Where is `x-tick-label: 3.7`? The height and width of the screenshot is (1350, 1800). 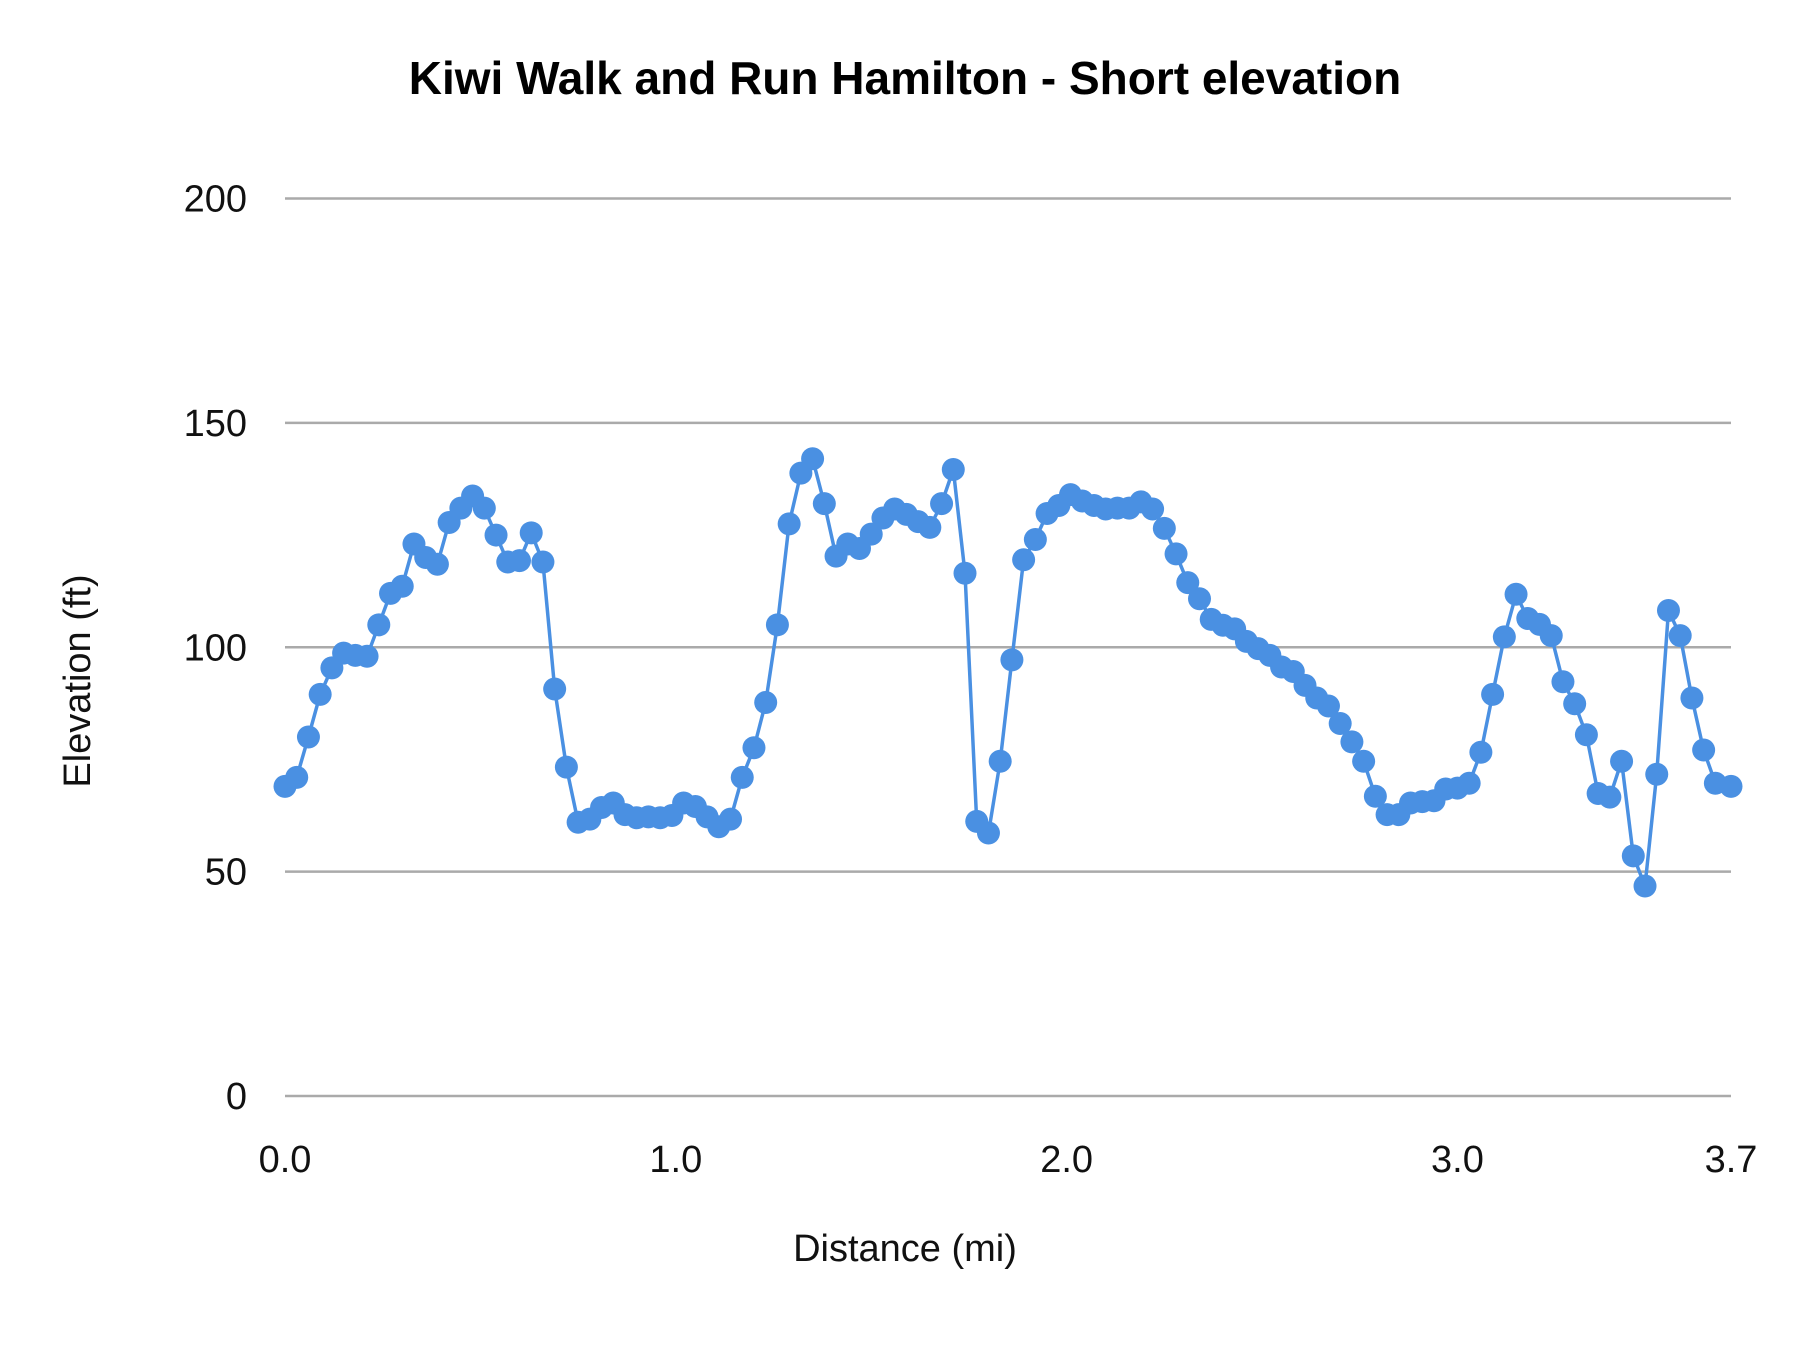 x-tick-label: 3.7 is located at coordinates (1731, 1160).